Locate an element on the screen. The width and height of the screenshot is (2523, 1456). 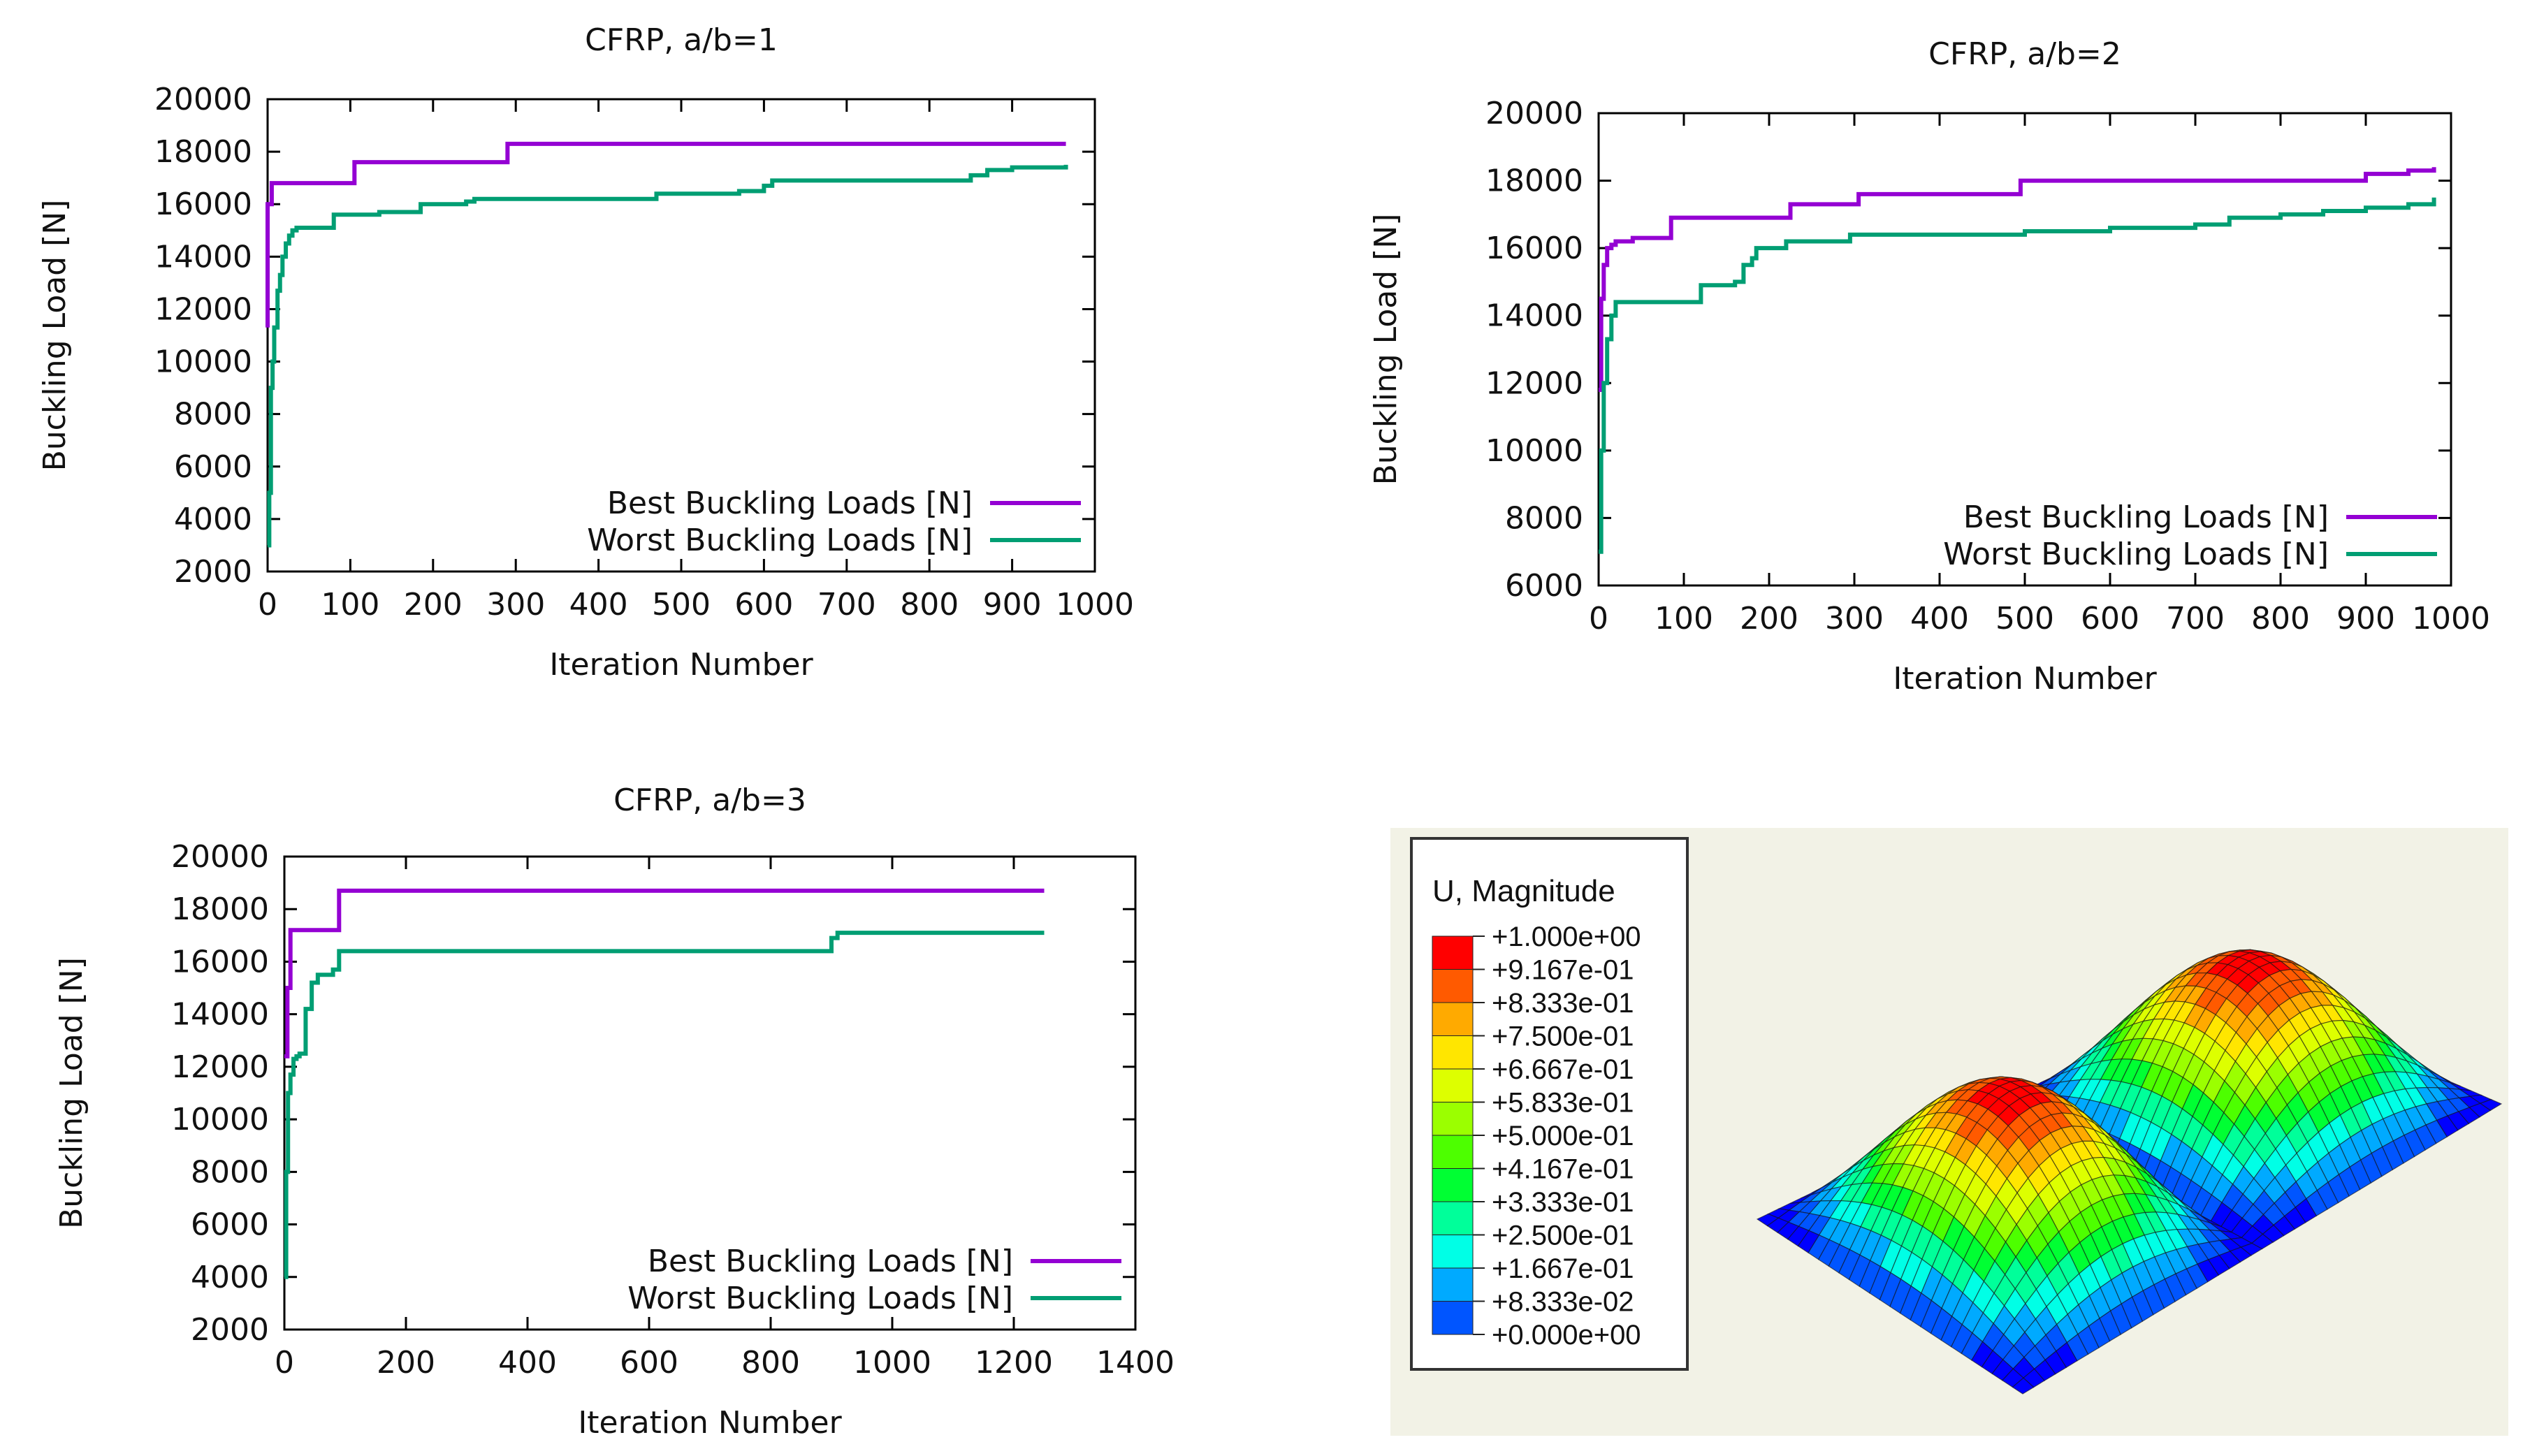
colorbar-label: +9.167e-01 is located at coordinates (1563, 970).